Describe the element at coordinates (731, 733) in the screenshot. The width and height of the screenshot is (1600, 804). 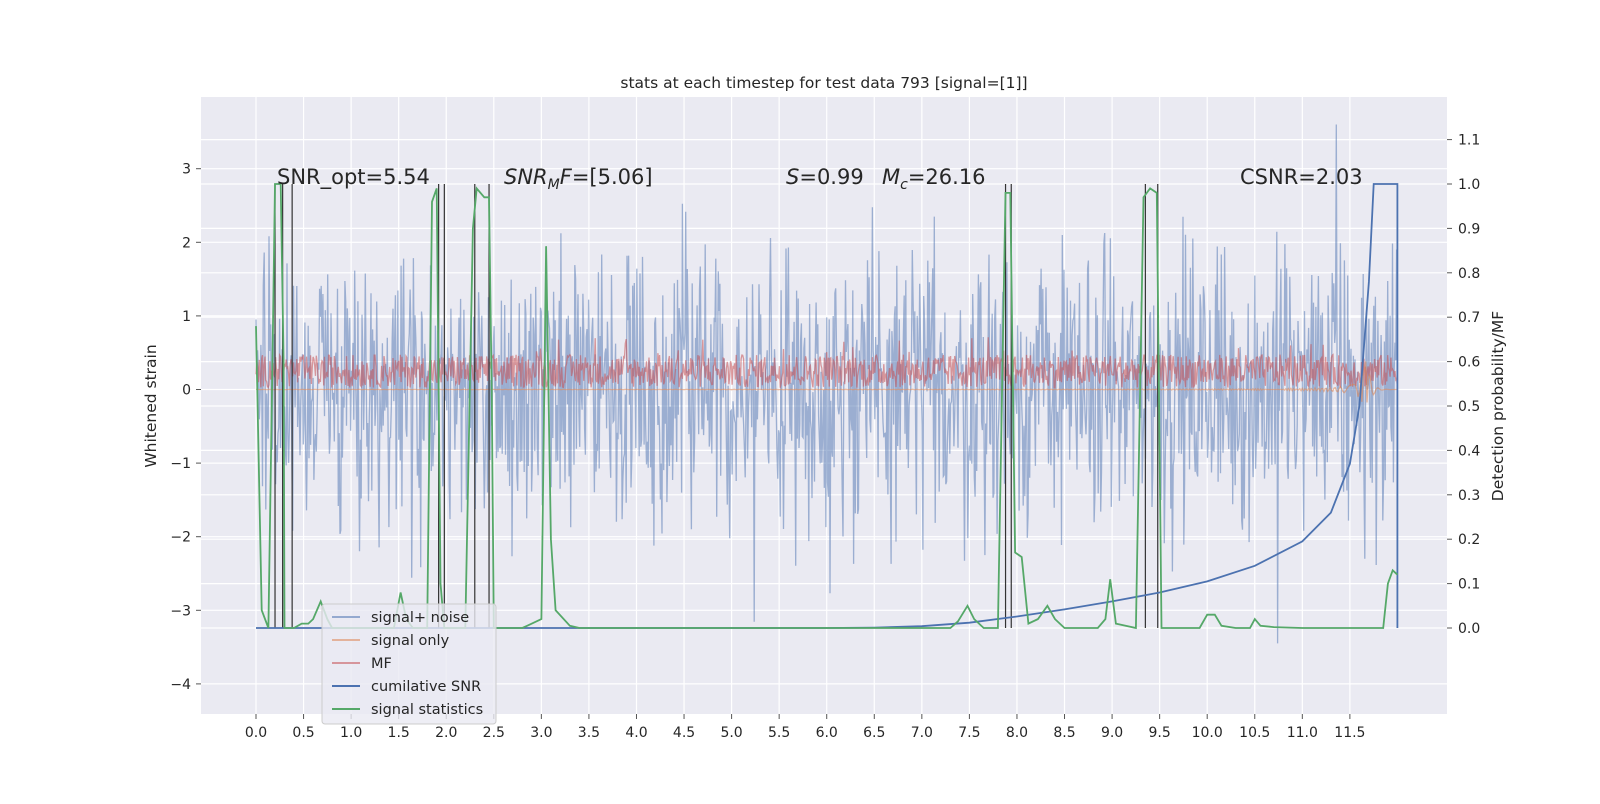
I see `x-tick-label: 5.0` at that location.